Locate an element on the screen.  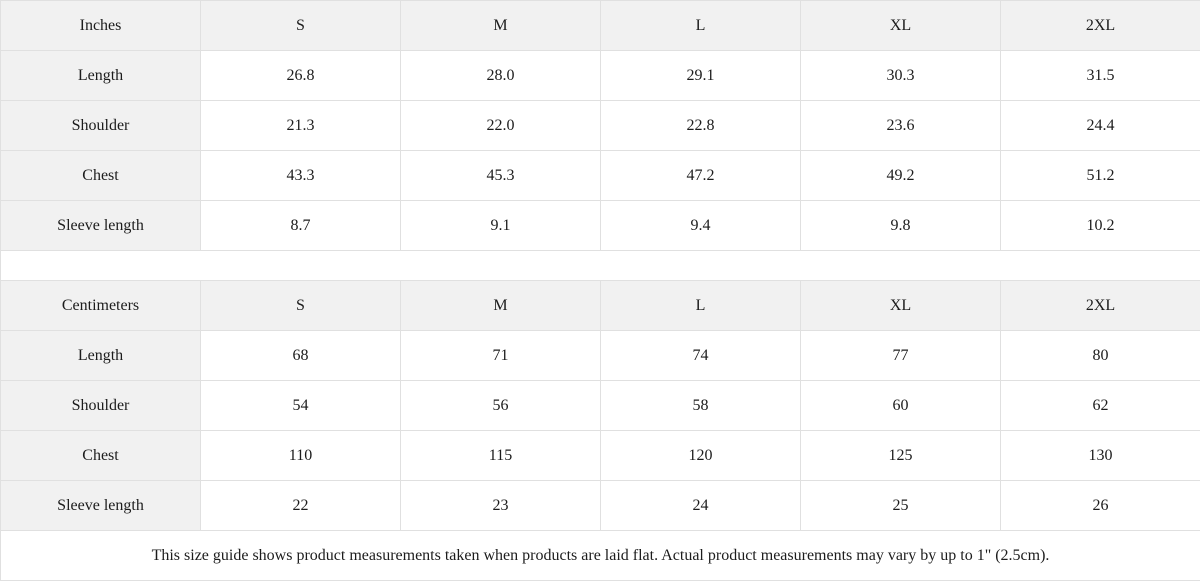
table-row-sleeve-length: Sleeve length 22 23 24 25 26 is located at coordinates (600, 506).